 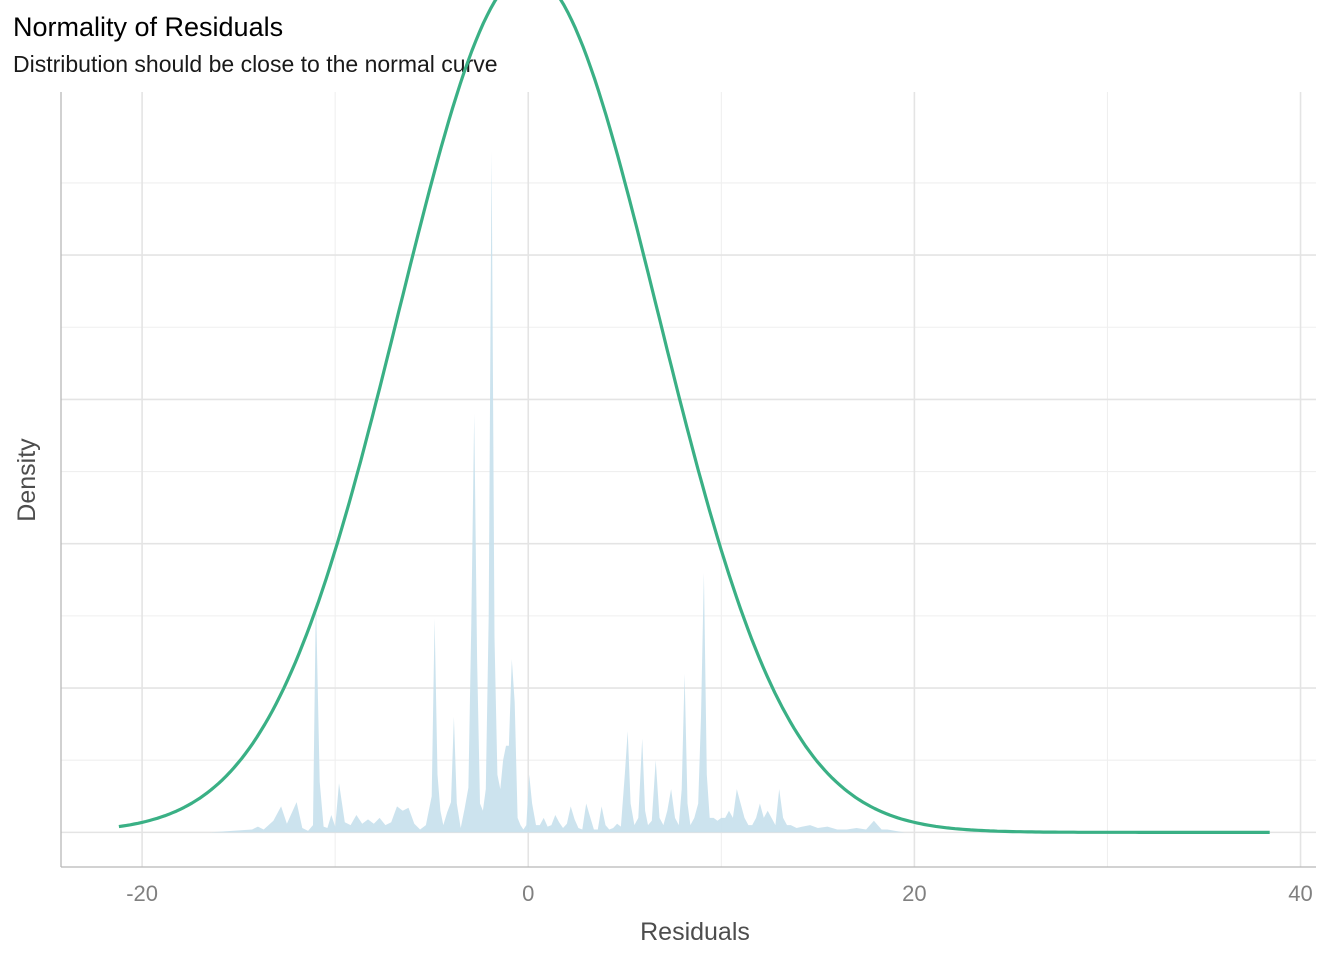 What do you see at coordinates (914, 893) in the screenshot?
I see `x-tick-label: 20` at bounding box center [914, 893].